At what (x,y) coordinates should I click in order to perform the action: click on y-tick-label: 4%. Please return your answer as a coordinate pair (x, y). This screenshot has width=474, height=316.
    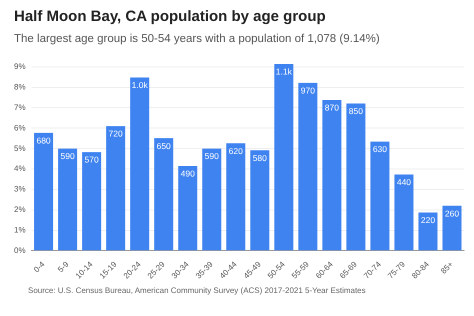
    Looking at the image, I should click on (20, 169).